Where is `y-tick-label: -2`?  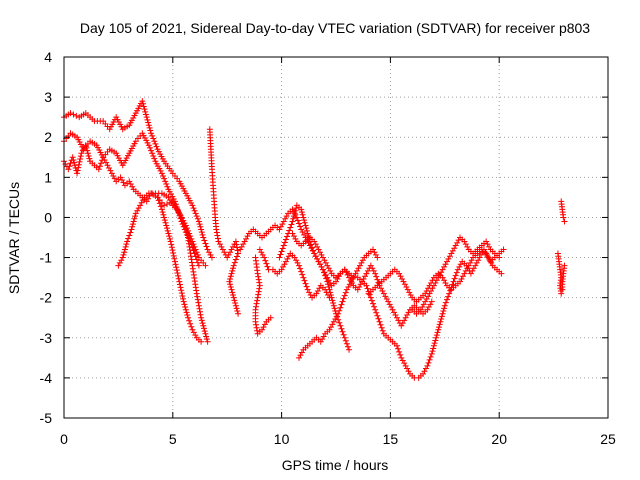
y-tick-label: -2 is located at coordinates (46, 298).